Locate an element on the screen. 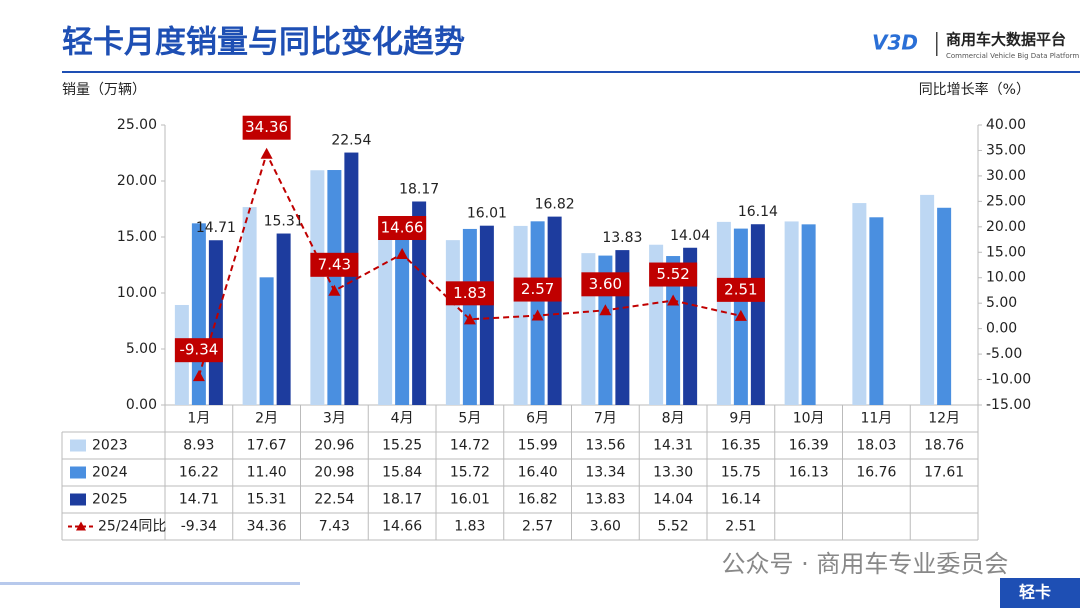 The height and width of the screenshot is (608, 1080). x-tick-label: 4月 is located at coordinates (402, 419).